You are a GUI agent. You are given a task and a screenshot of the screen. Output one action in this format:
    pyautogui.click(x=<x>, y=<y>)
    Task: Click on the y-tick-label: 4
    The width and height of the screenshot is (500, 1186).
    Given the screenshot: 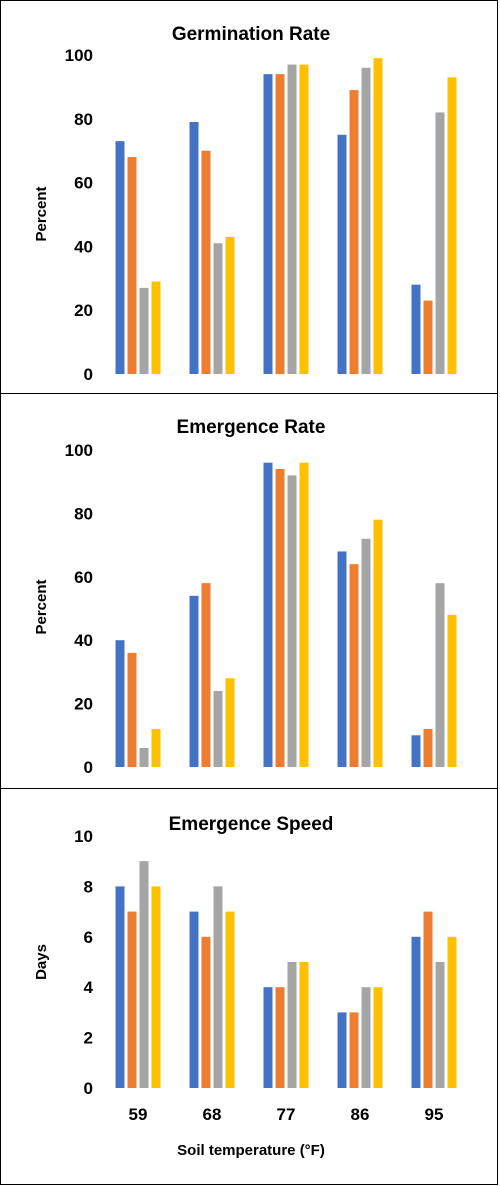 What is the action you would take?
    pyautogui.click(x=89, y=987)
    